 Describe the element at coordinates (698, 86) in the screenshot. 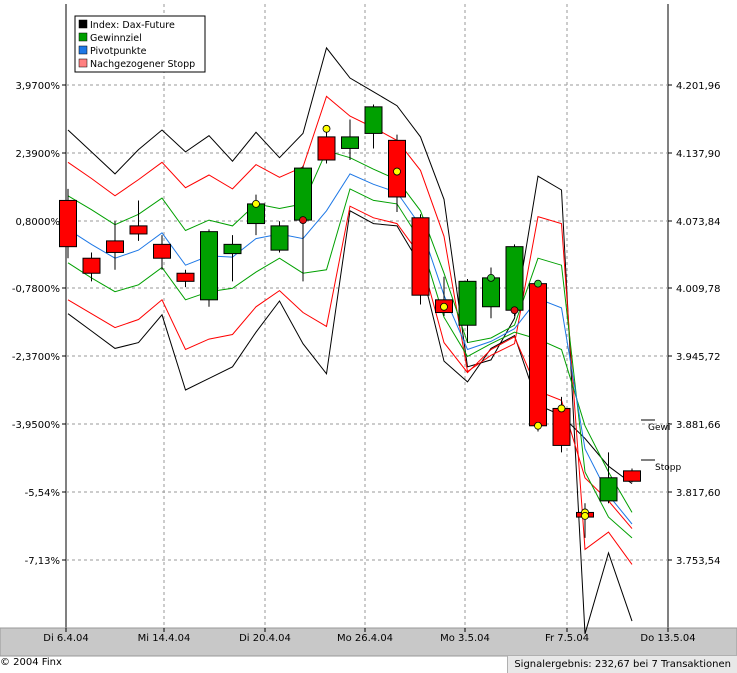

I see `right-tick-label: 4.201,96` at that location.